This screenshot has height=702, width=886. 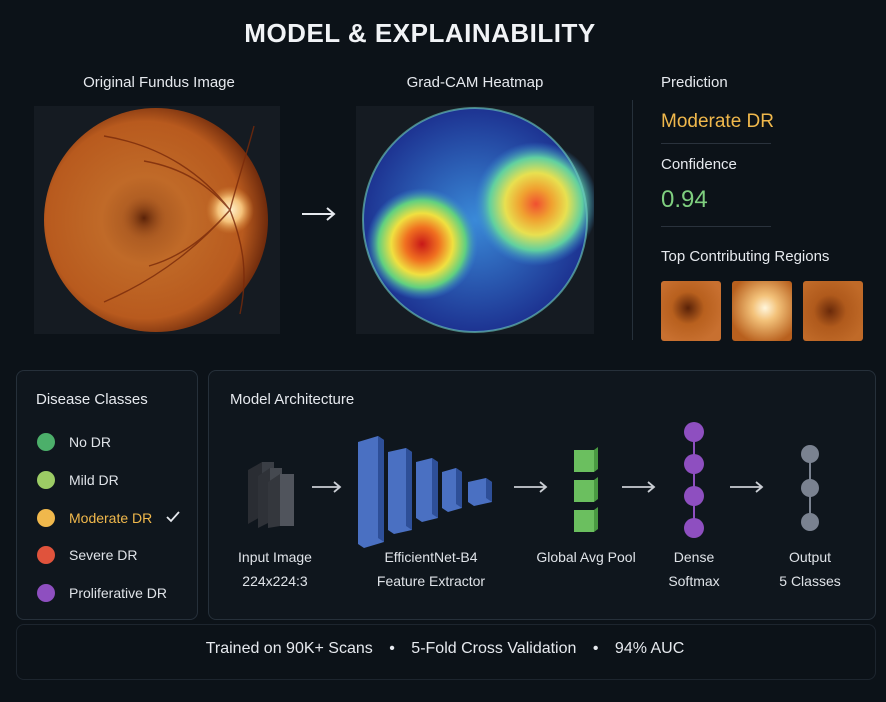 I want to click on stage-label-line1: Global Avg Pool, so click(x=586, y=557).